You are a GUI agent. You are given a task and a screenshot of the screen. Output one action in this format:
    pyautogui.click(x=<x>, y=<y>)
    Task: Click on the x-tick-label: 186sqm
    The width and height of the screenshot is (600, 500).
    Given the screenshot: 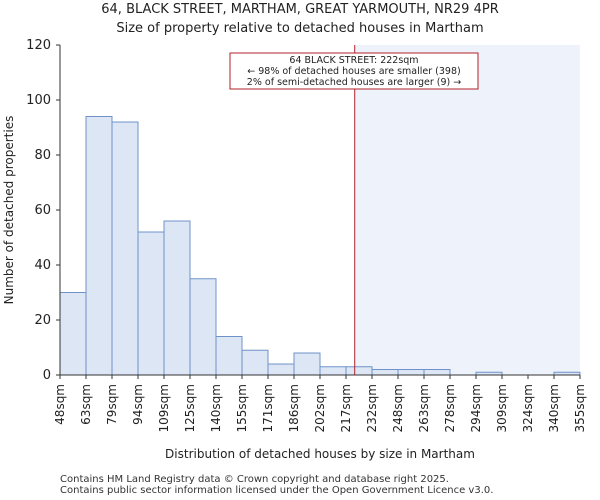 What is the action you would take?
    pyautogui.click(x=294, y=408)
    